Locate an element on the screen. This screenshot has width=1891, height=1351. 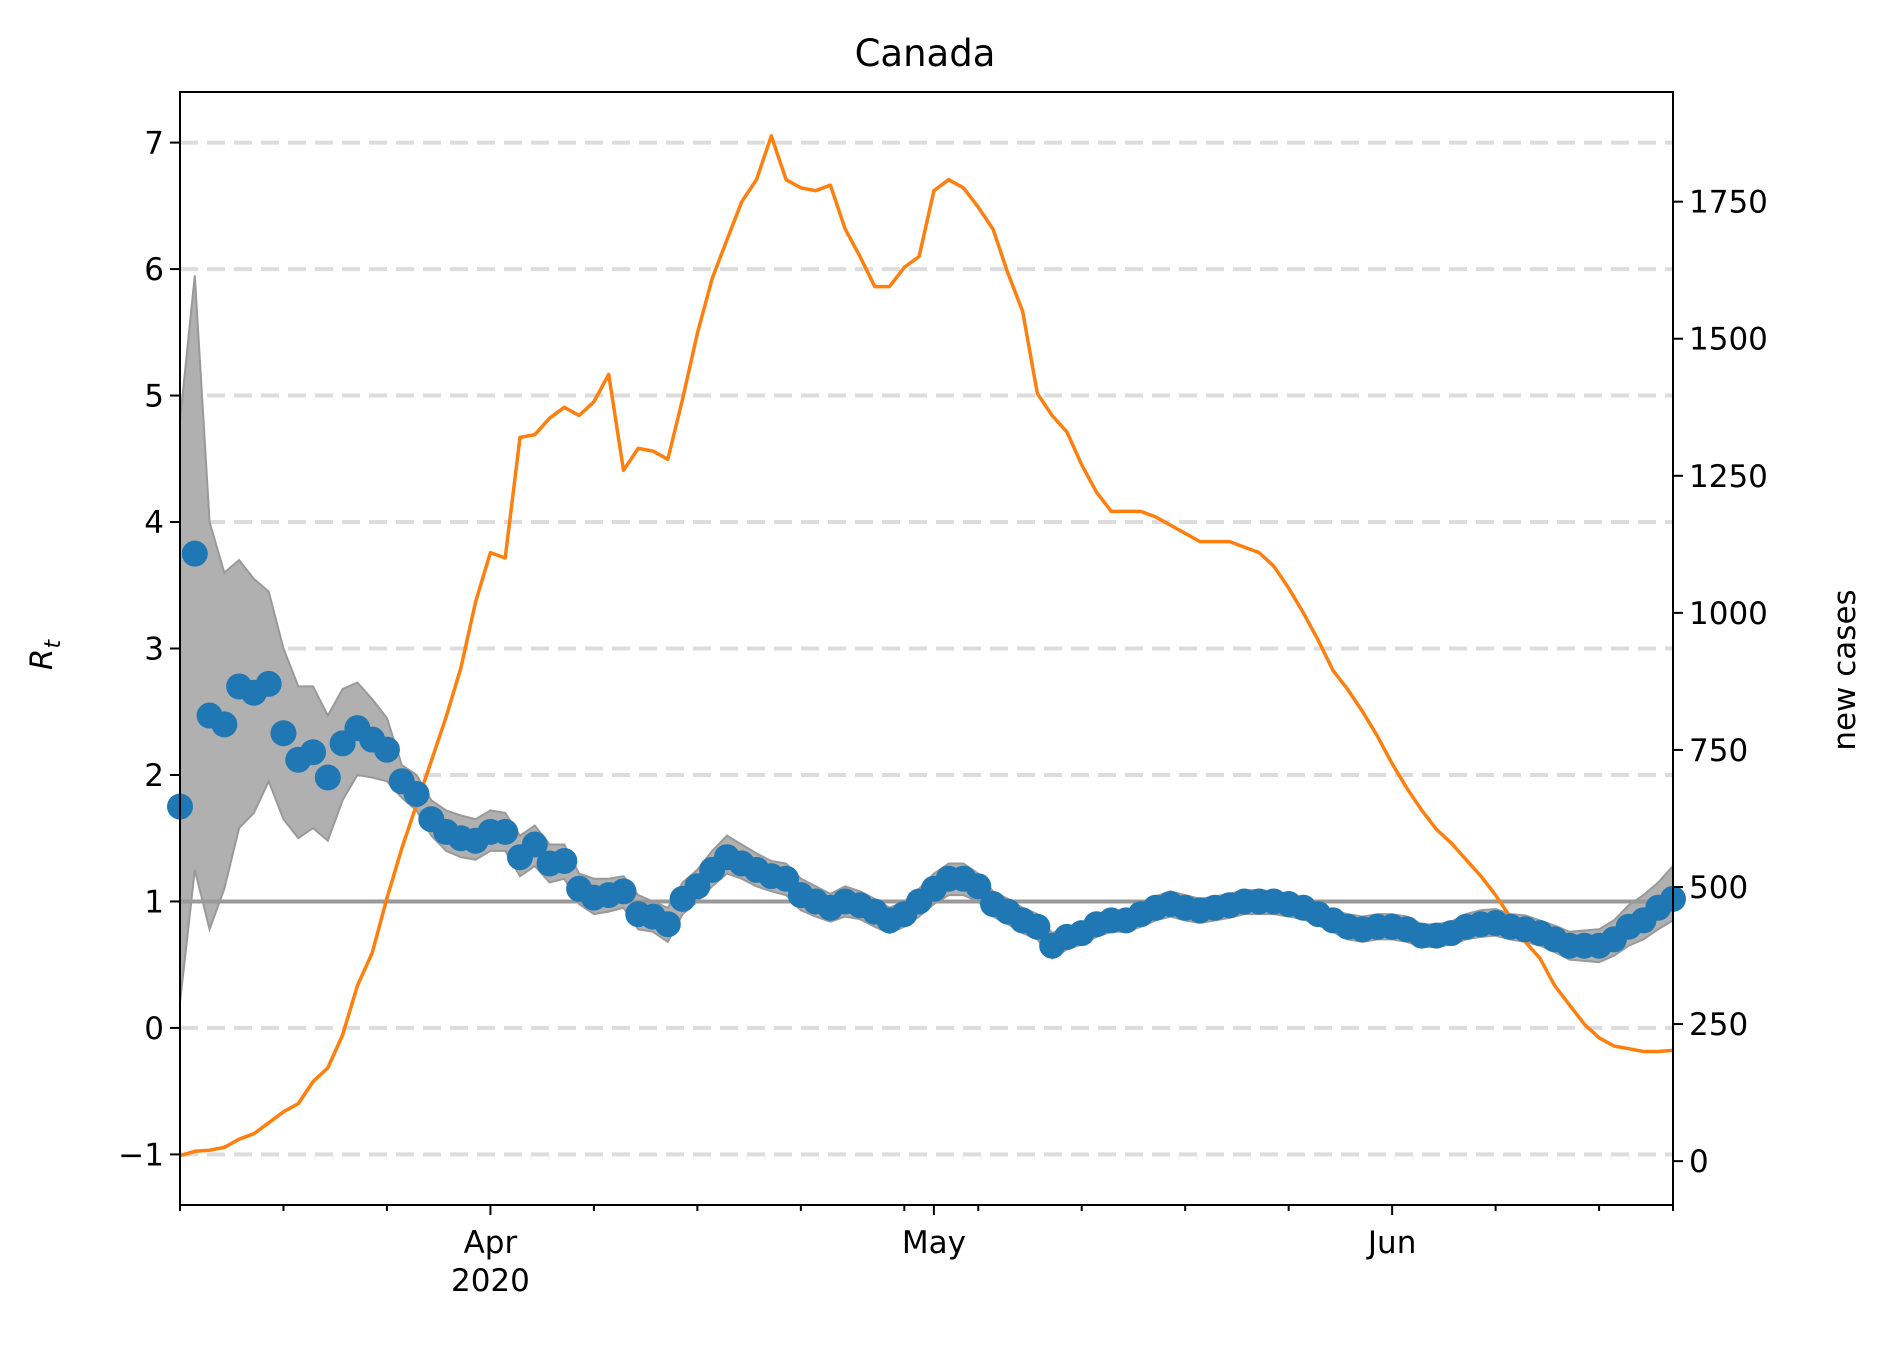
left-axis-title-subscript: t is located at coordinates (53, 644).